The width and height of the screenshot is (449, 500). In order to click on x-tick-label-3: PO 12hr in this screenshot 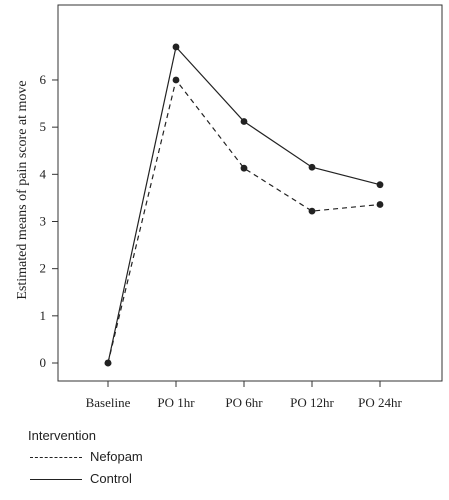, I will do `click(312, 402)`.